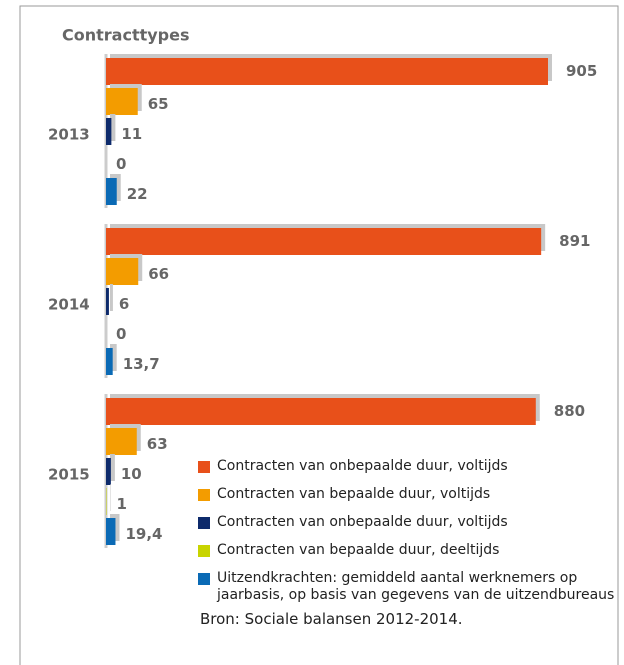 Image resolution: width=624 pixels, height=665 pixels. What do you see at coordinates (354, 494) in the screenshot?
I see `legend-label: Contracten van bepaalde duur, voltijds` at bounding box center [354, 494].